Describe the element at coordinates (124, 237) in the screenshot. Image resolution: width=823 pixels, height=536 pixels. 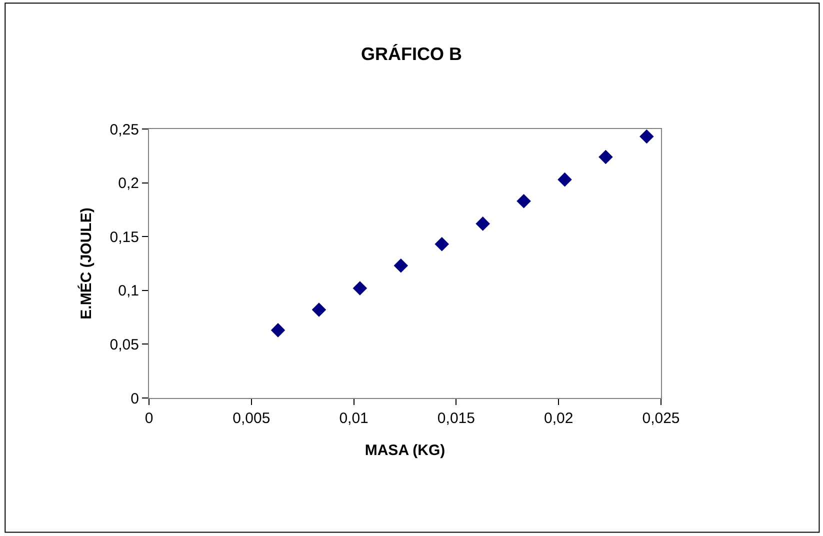
I see `y-tick-label: 0,15` at that location.